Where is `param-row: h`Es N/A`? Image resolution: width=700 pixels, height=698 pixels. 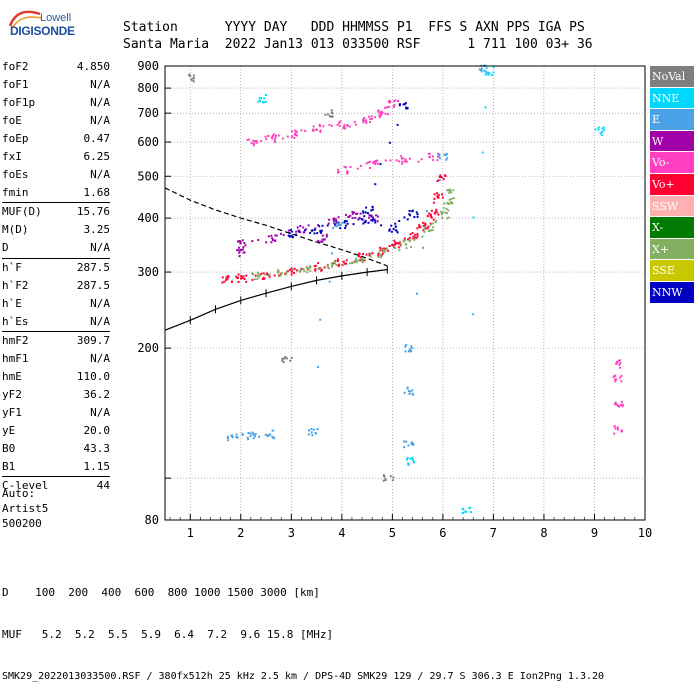 param-row: h`Es N/A is located at coordinates (56, 322).